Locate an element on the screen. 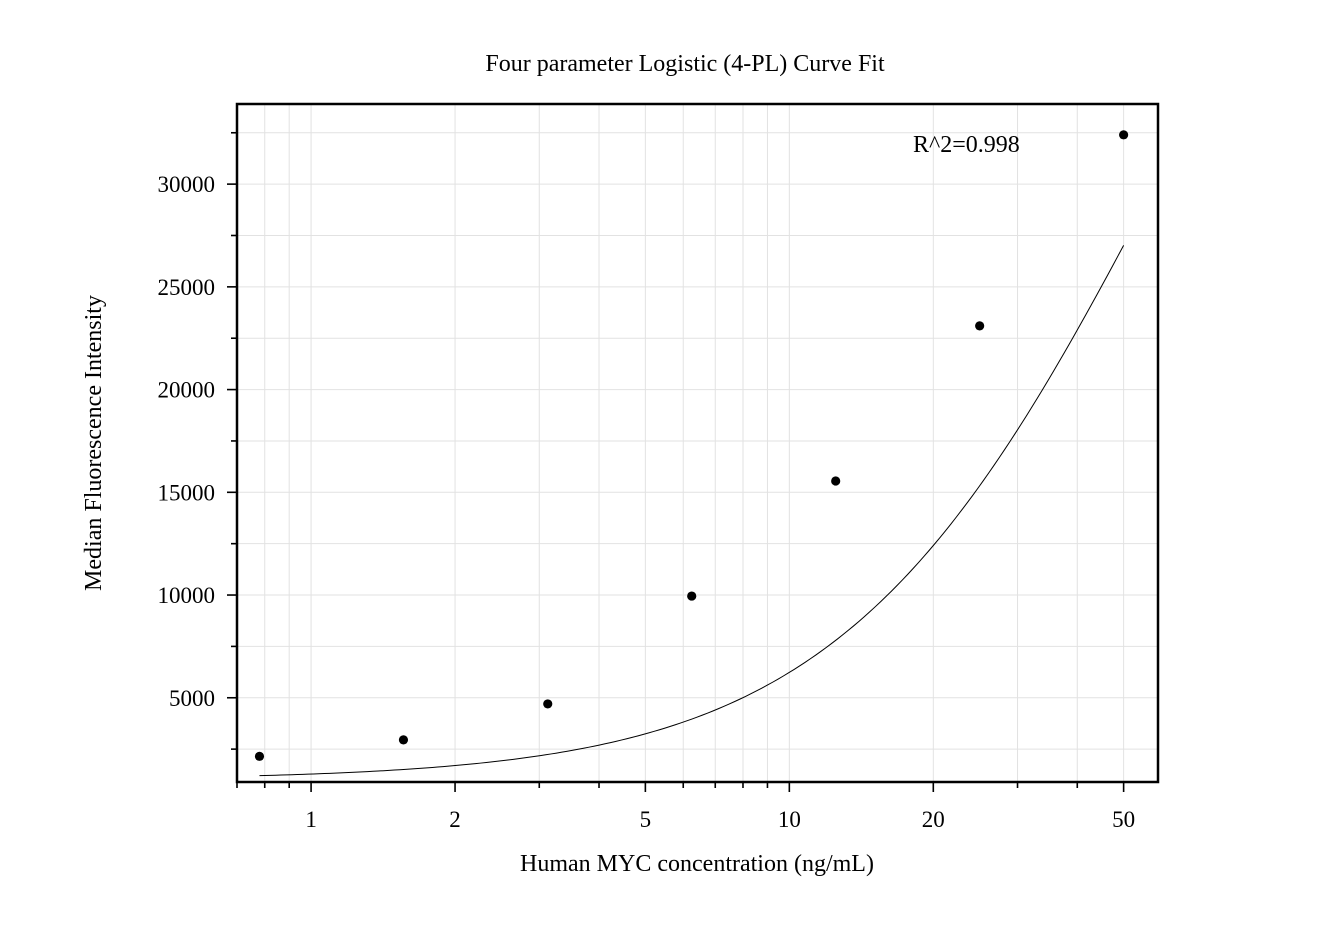 This screenshot has width=1335, height=930. x-axis-label: Human MYC concentration (ng/mL) is located at coordinates (697, 864).